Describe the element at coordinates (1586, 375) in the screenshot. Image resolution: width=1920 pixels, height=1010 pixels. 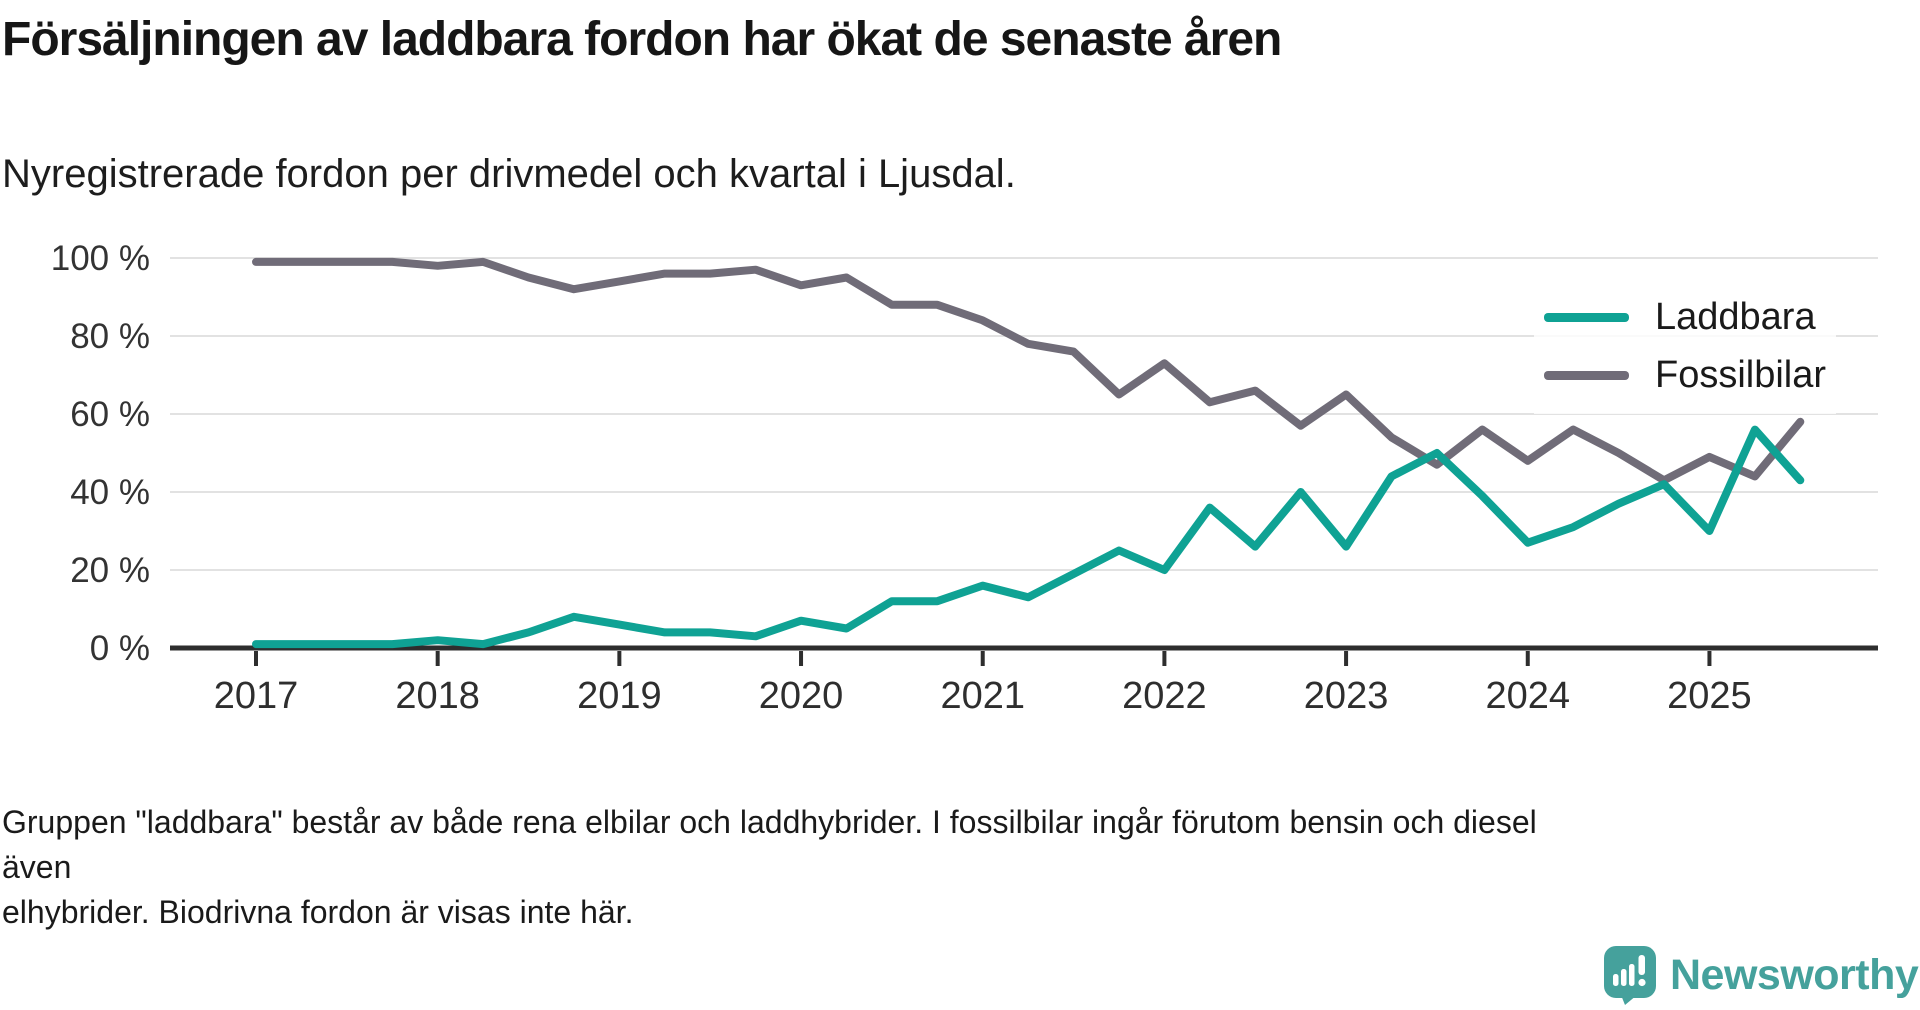
I see `fossilbilar-line-swatch-icon` at that location.